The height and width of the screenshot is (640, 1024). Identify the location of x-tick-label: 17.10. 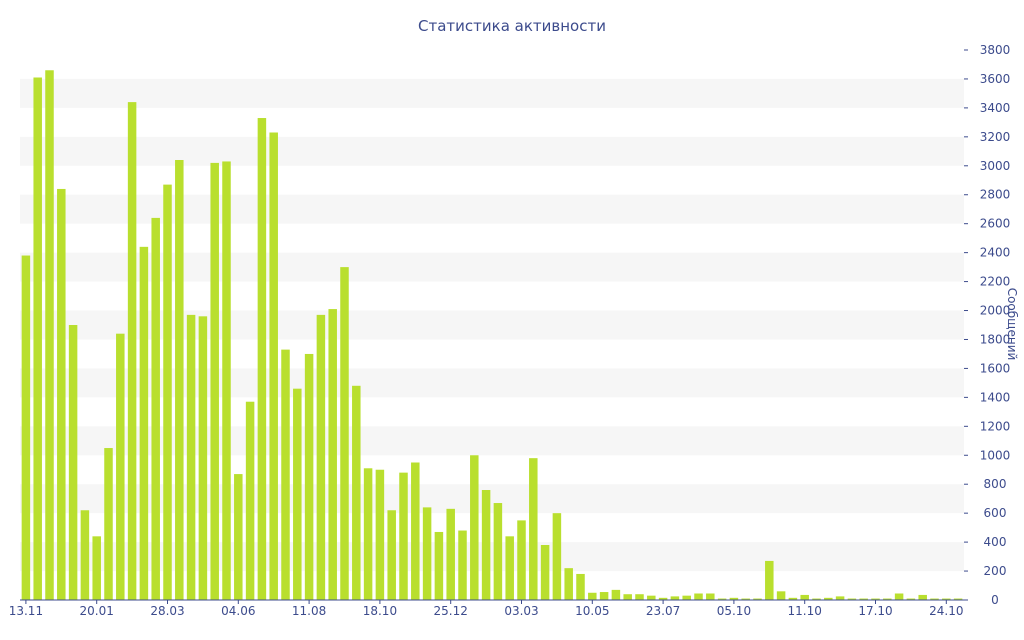
(875, 611).